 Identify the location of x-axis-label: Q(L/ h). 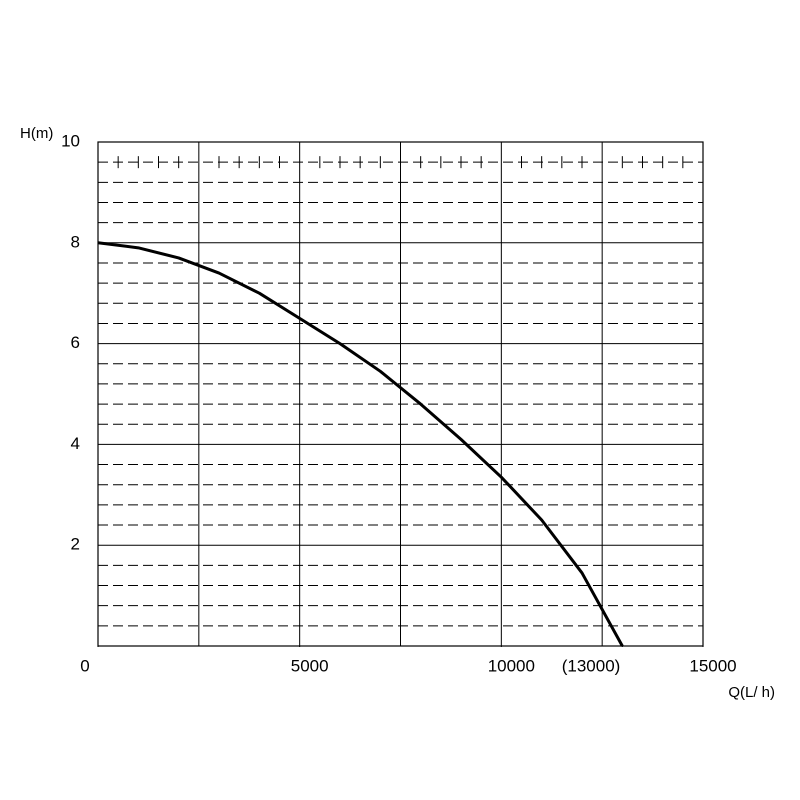
(751, 692).